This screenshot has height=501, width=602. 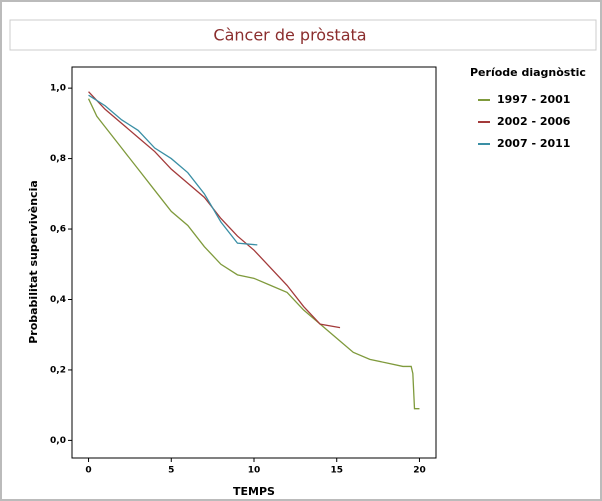 What do you see at coordinates (33, 262) in the screenshot?
I see `y-axis-label: Probabilitat supervivència` at bounding box center [33, 262].